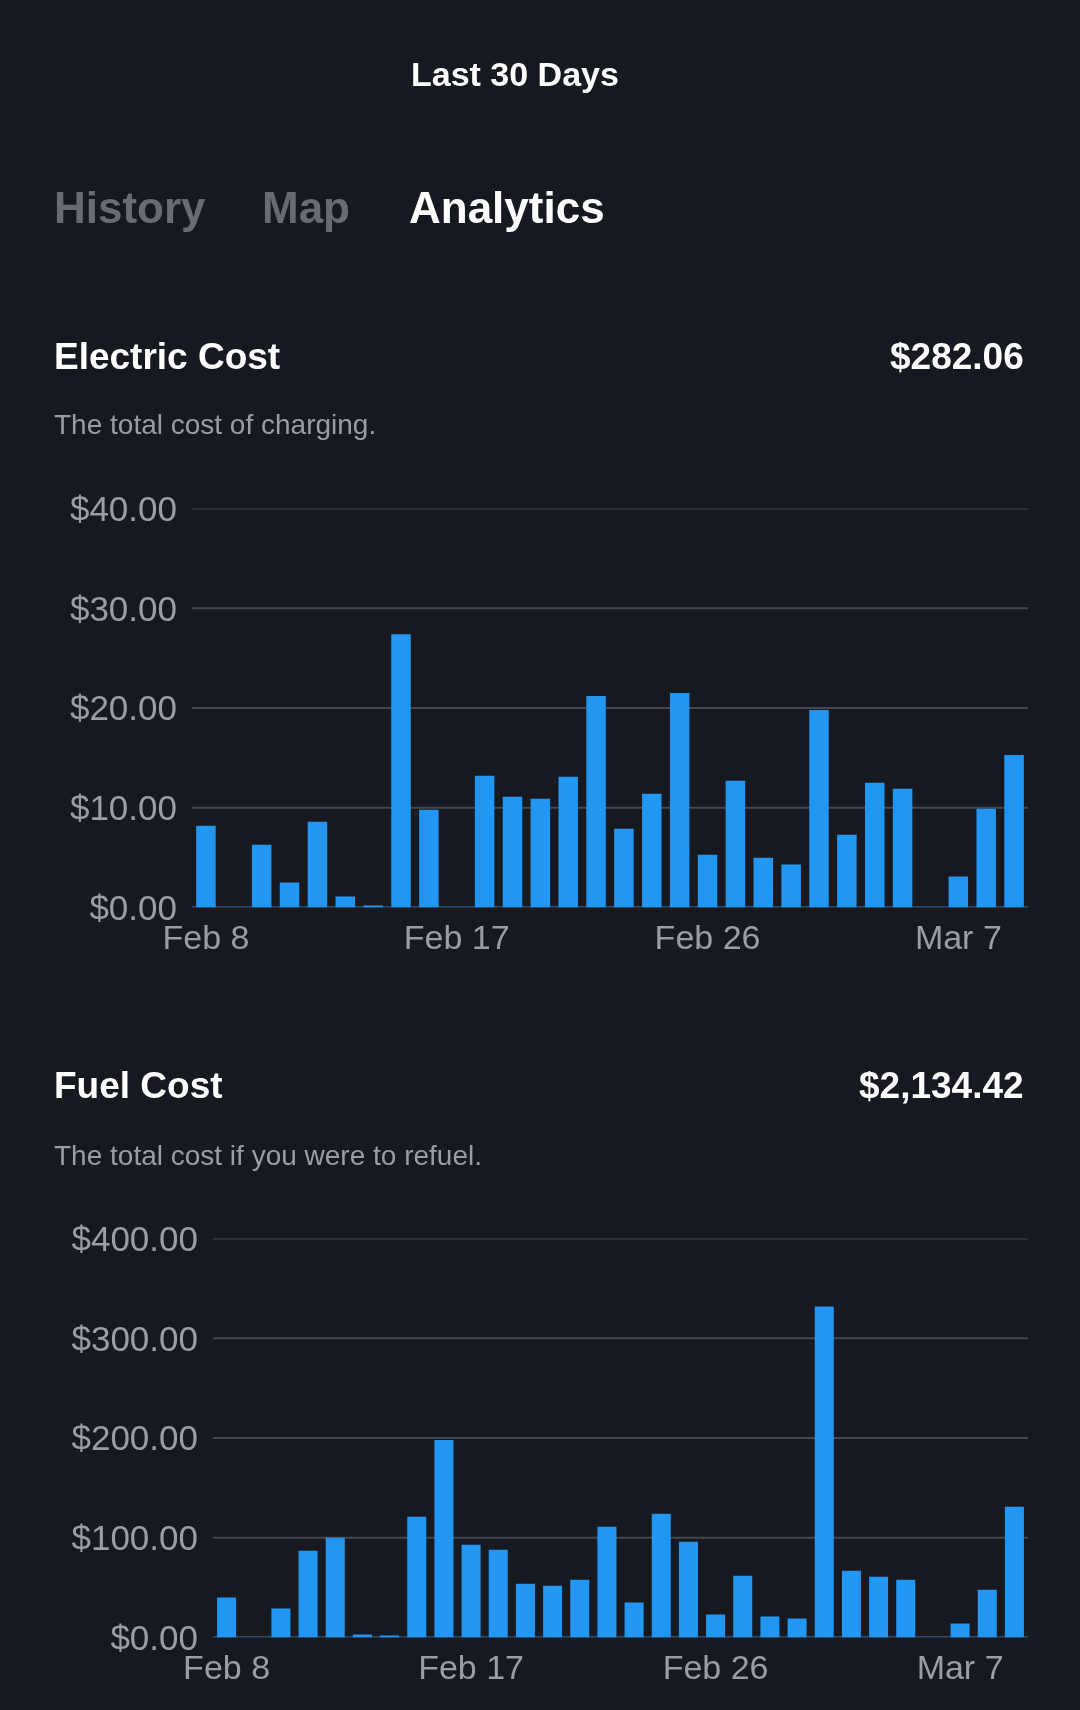  What do you see at coordinates (134, 1438) in the screenshot?
I see `y-tick-label: $200.00` at bounding box center [134, 1438].